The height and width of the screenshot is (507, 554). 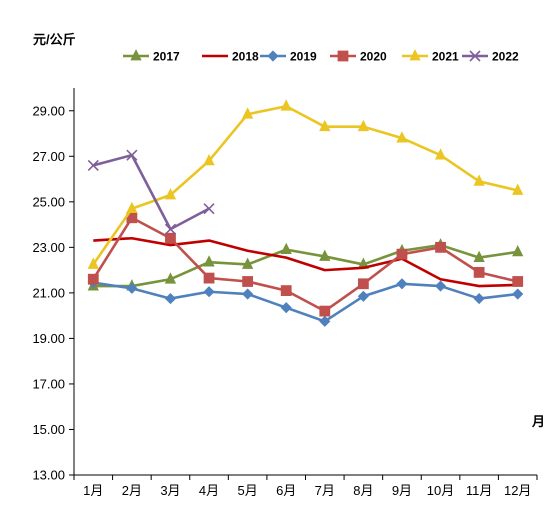 I want to click on series-line-2020, so click(x=305, y=264).